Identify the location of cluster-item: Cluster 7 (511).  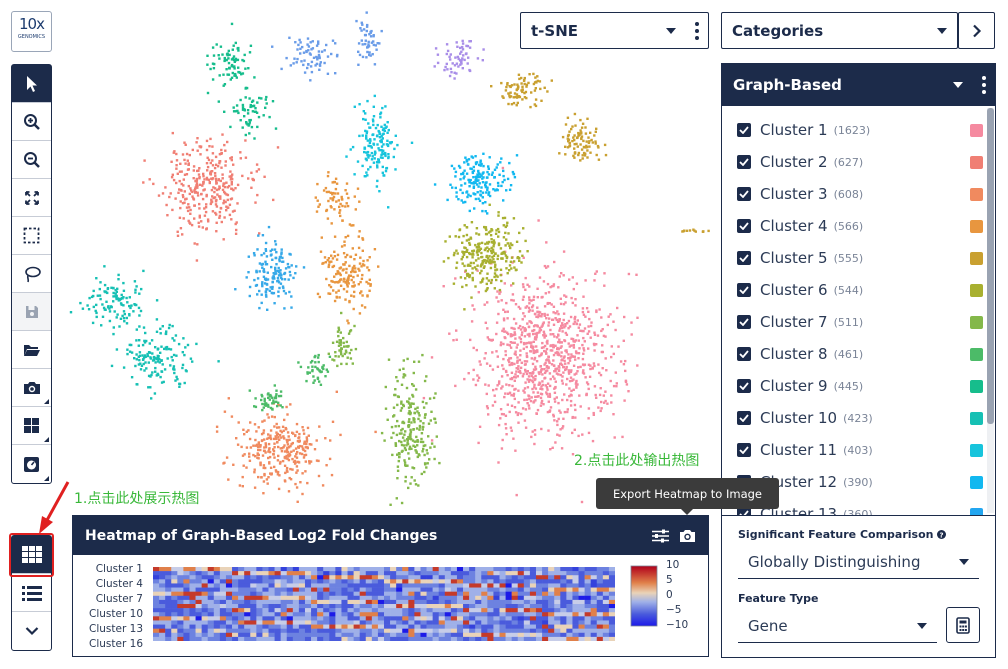
(861, 322).